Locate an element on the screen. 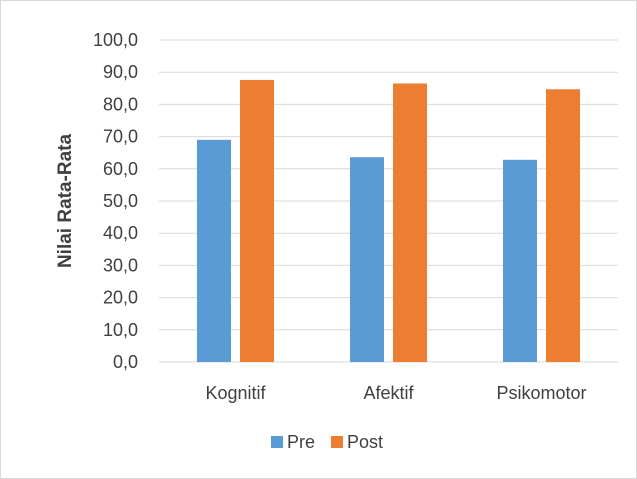  legend-swatch-post is located at coordinates (337, 442).